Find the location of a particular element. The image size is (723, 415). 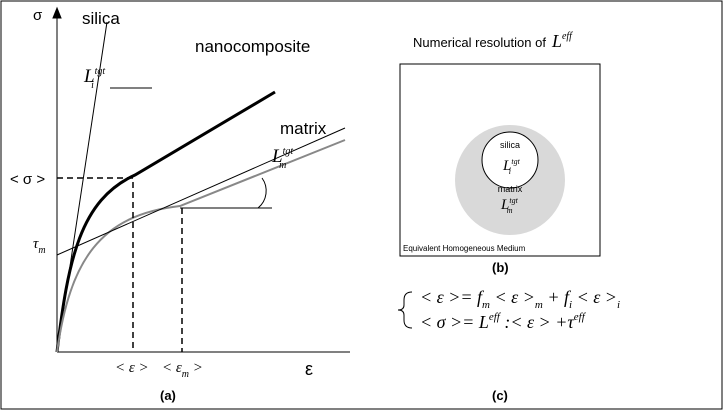

term: + f is located at coordinates (557, 297).